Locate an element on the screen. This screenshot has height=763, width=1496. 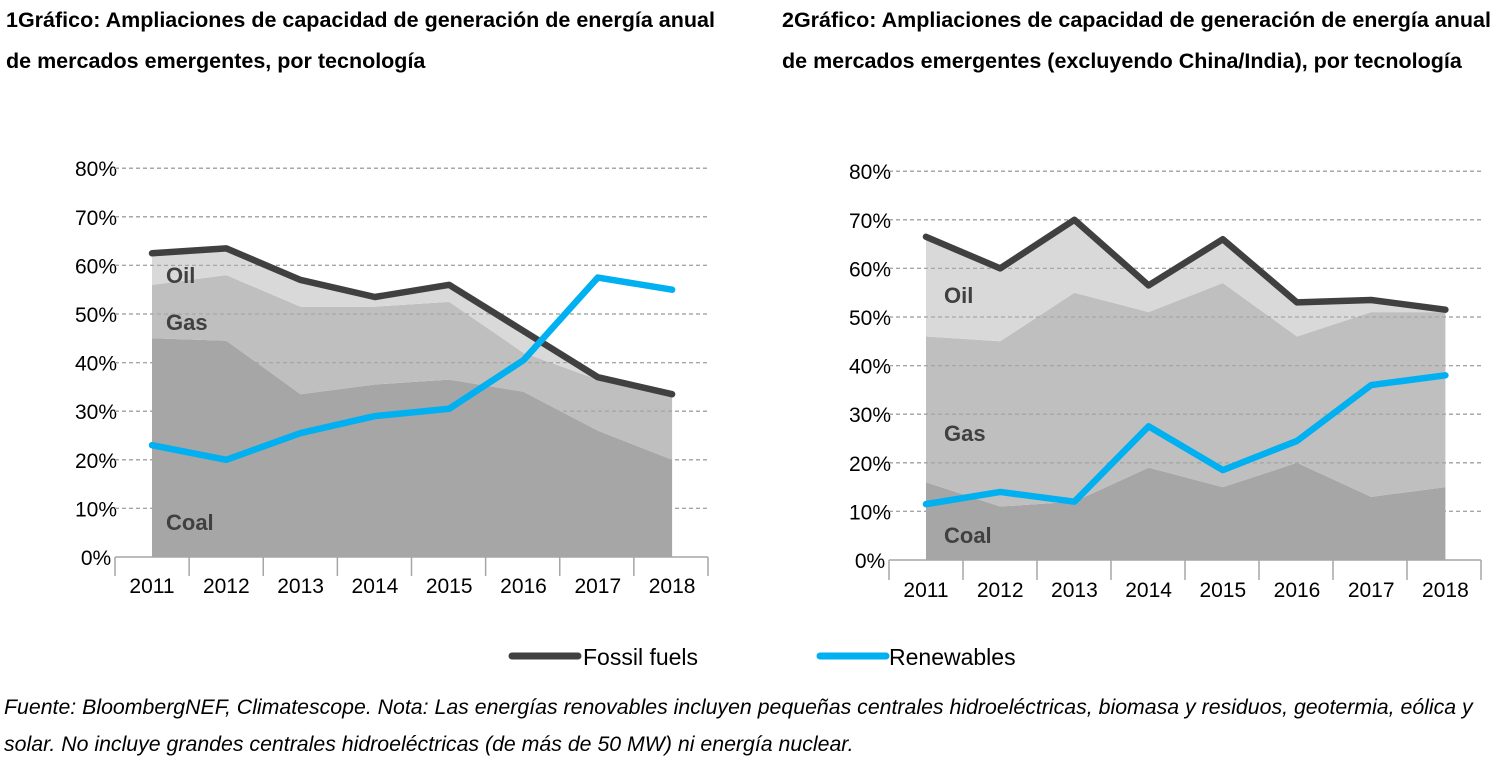
area-coal is located at coordinates (412, 447).